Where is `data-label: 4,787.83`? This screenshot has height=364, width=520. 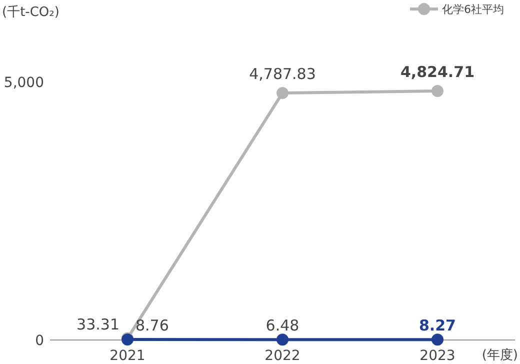
data-label: 4,787.83 is located at coordinates (282, 73).